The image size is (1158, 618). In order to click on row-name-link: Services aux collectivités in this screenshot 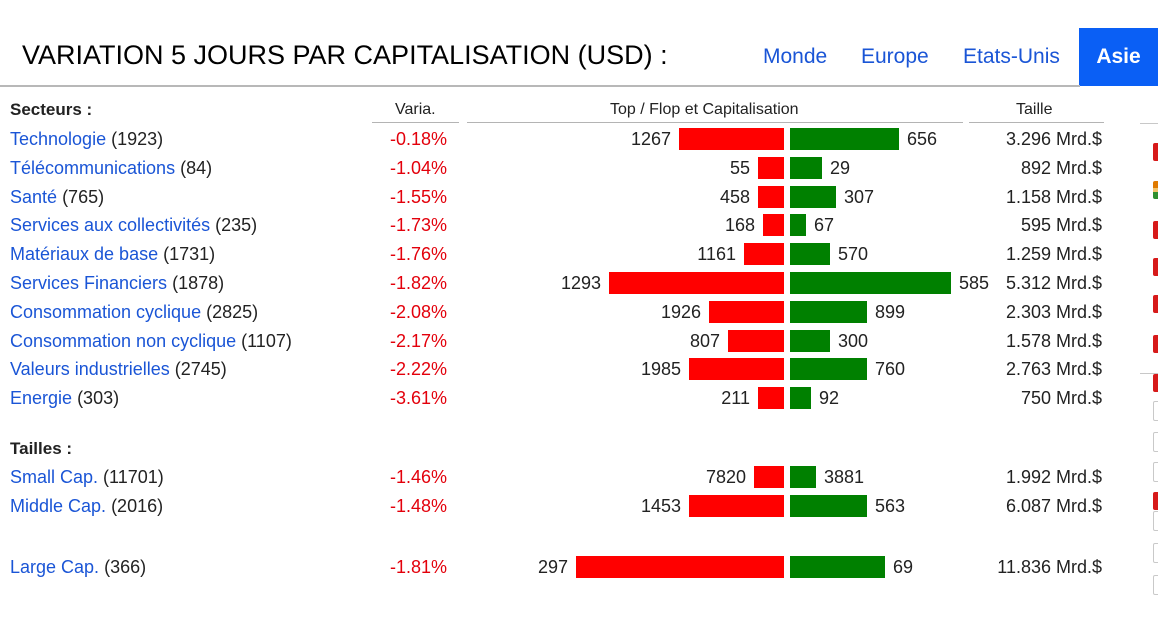, I will do `click(110, 225)`.